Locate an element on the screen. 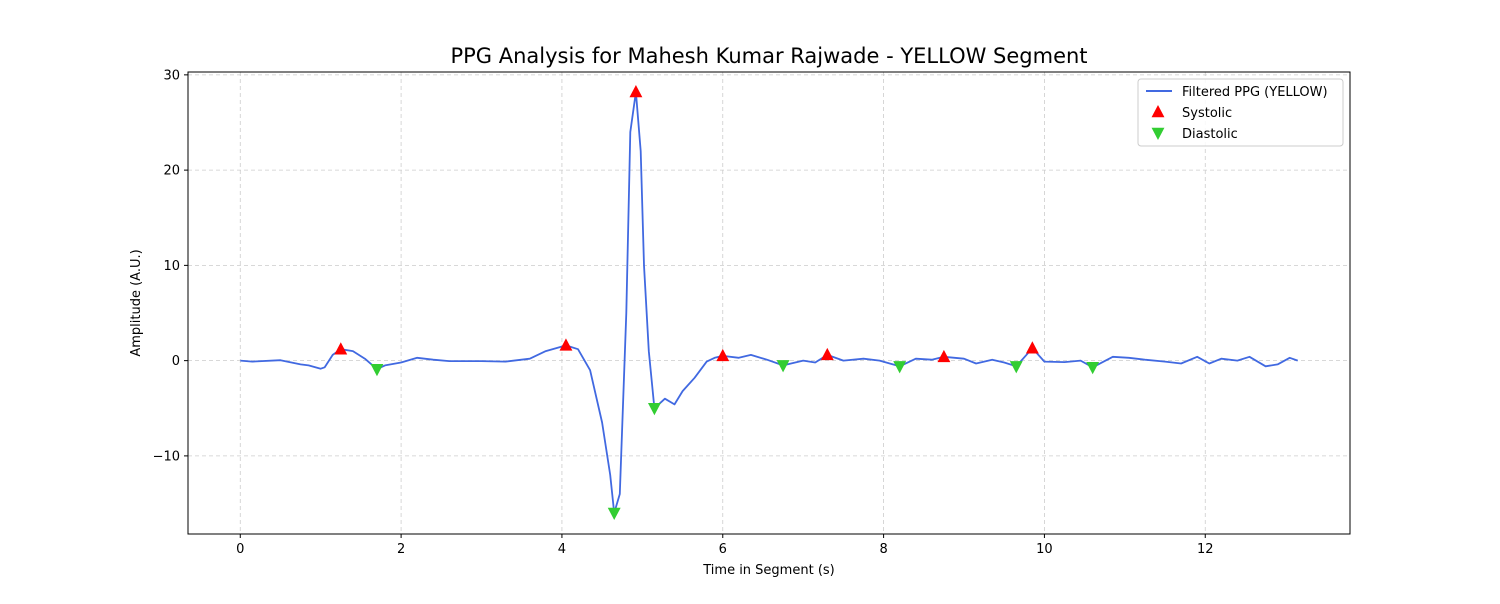 The width and height of the screenshot is (1500, 604). legend: Filtered PPG (YELLOW) Systolic Diastolic is located at coordinates (1240, 112).